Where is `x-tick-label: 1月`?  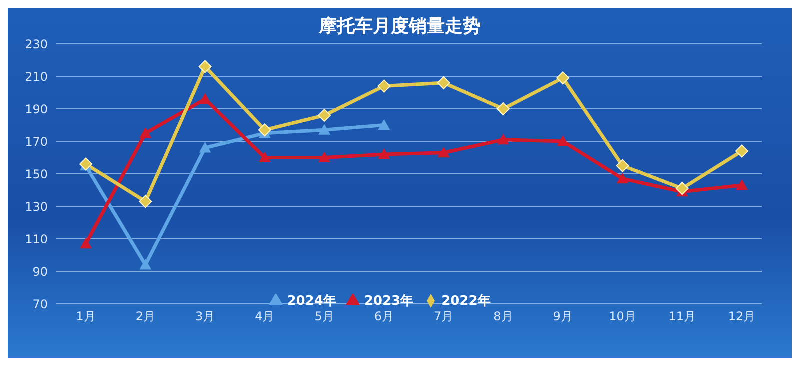 x-tick-label: 1月 is located at coordinates (86, 317).